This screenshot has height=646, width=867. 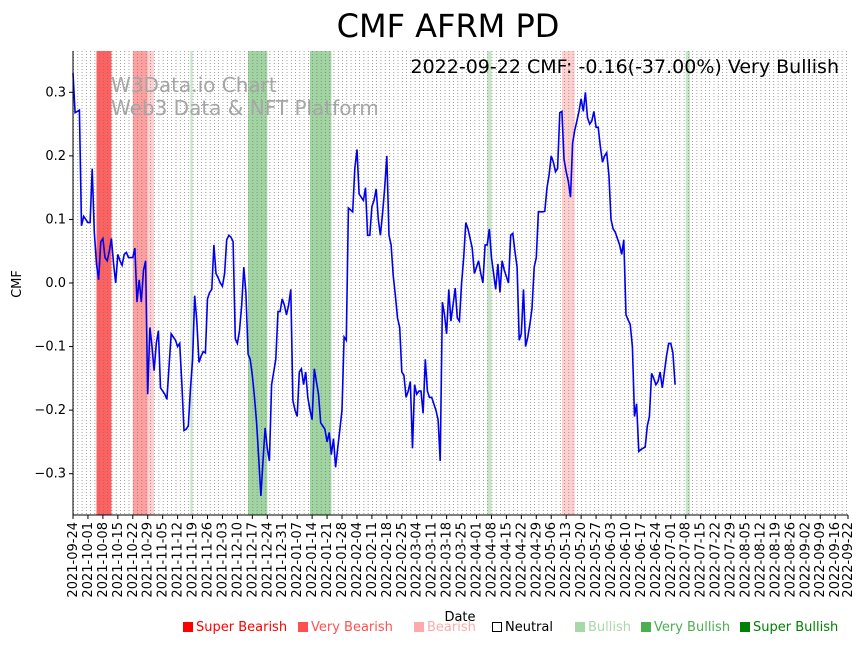 I want to click on x-tick-label: 2022-03-25, so click(x=462, y=560).